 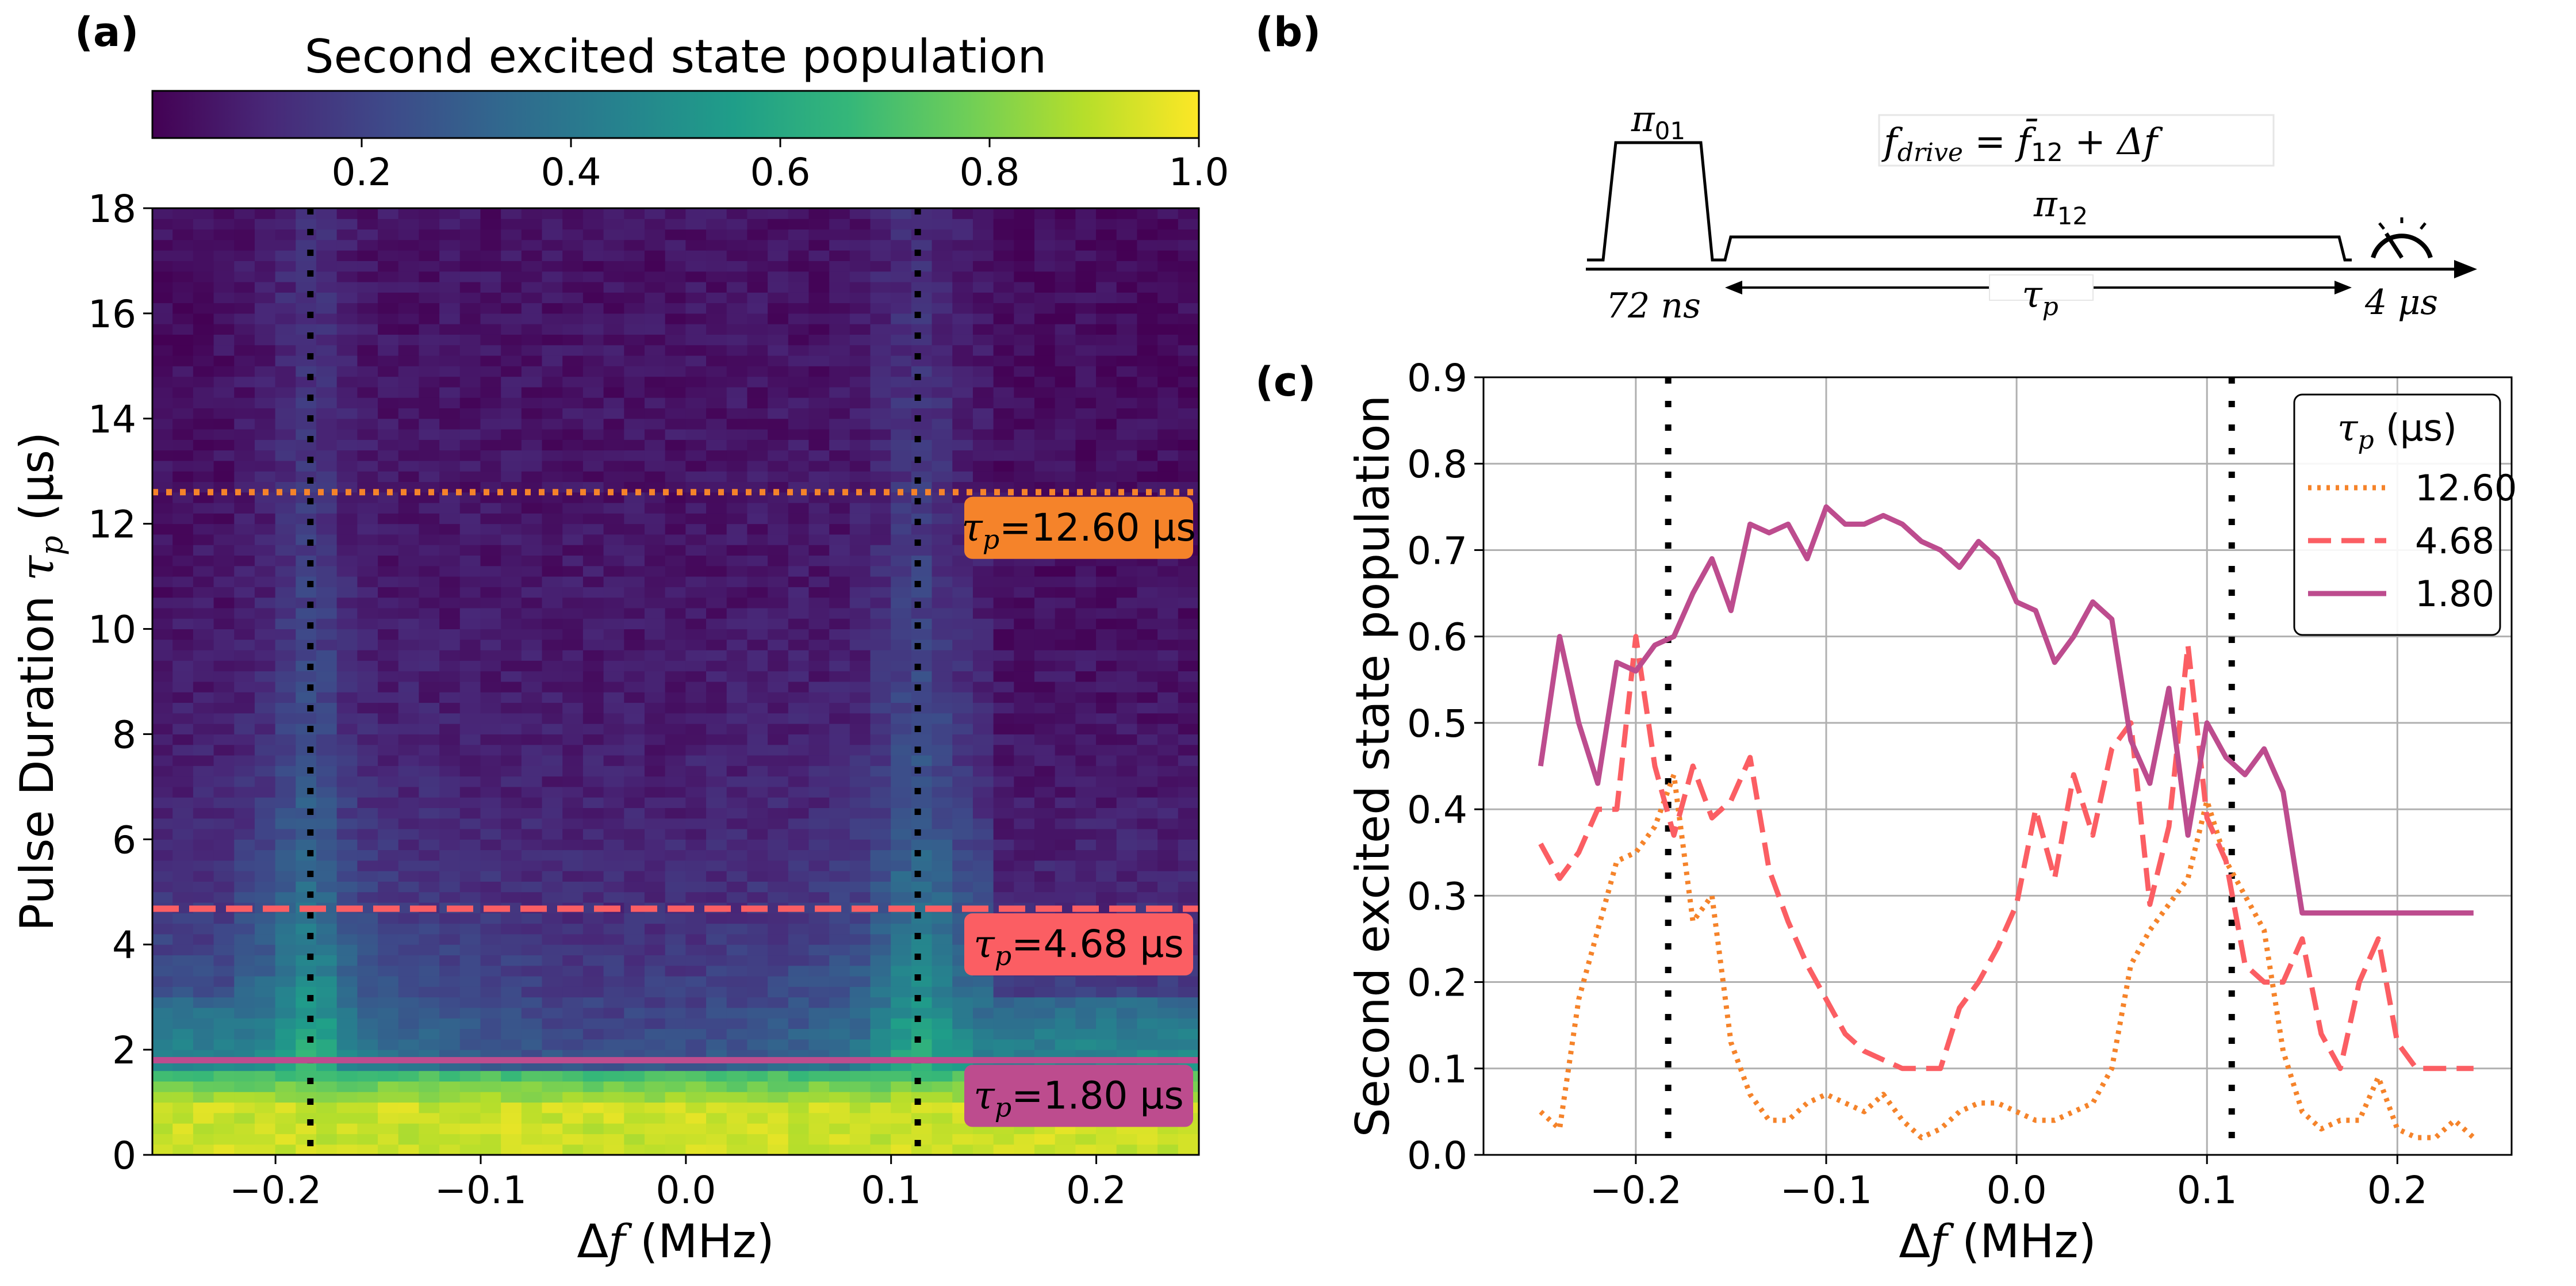 What do you see at coordinates (675, 57) in the screenshot?
I see `colorbar-title: Second excited state population` at bounding box center [675, 57].